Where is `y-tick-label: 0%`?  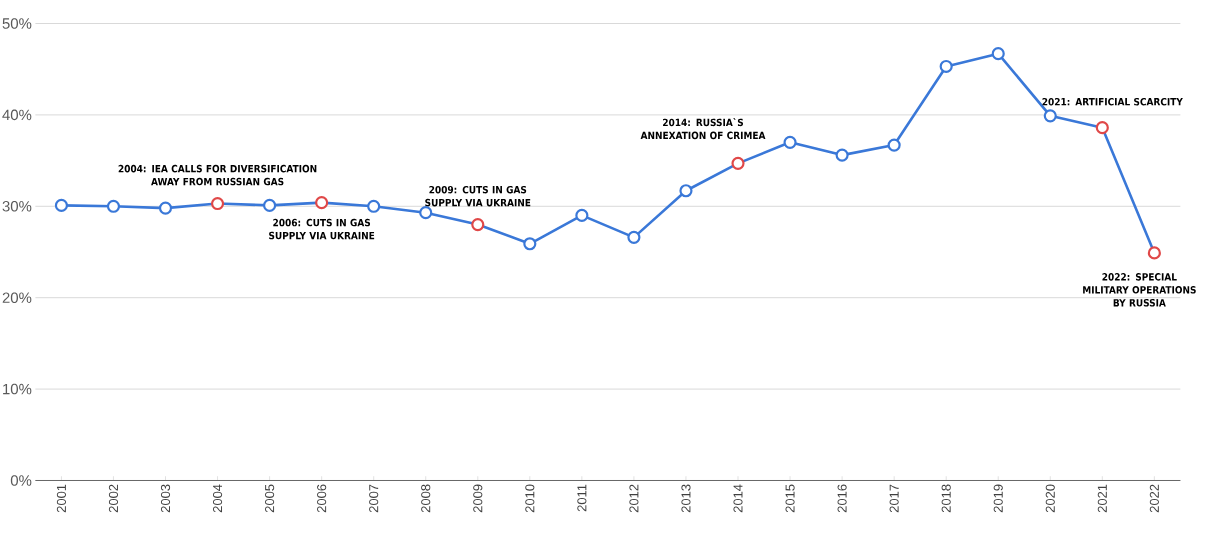 y-tick-label: 0% is located at coordinates (21, 480).